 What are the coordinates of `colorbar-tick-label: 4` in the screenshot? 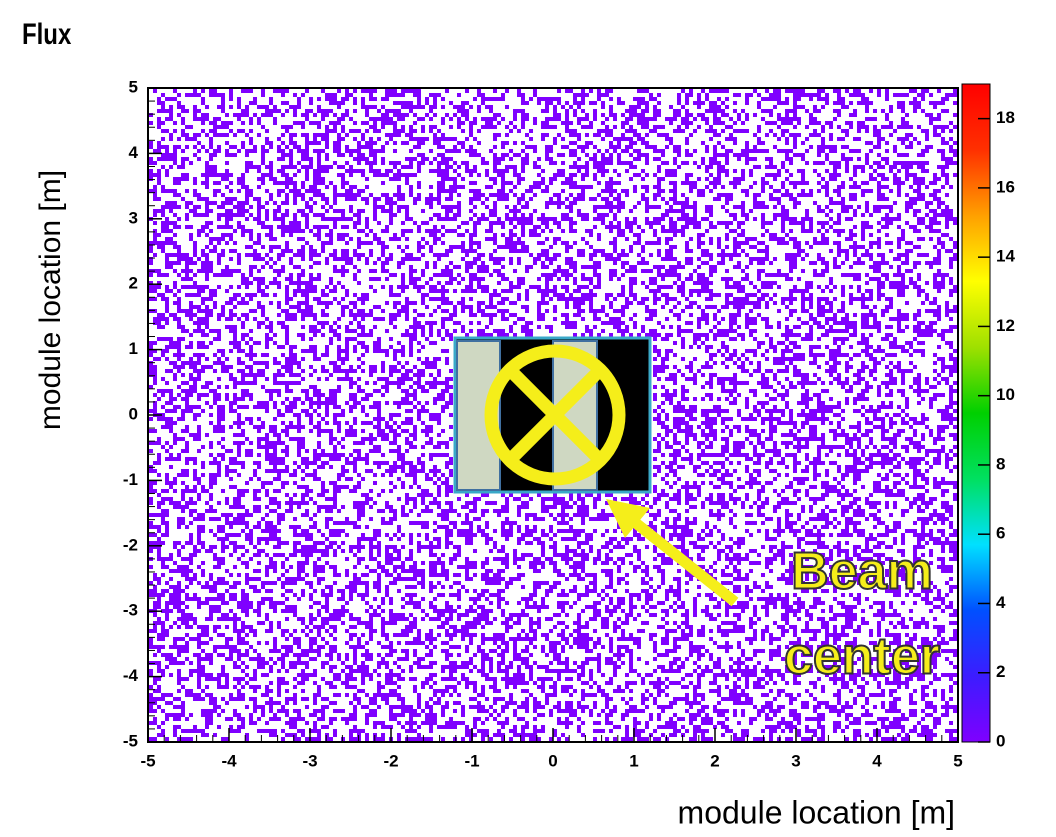 It's located at (1001, 602).